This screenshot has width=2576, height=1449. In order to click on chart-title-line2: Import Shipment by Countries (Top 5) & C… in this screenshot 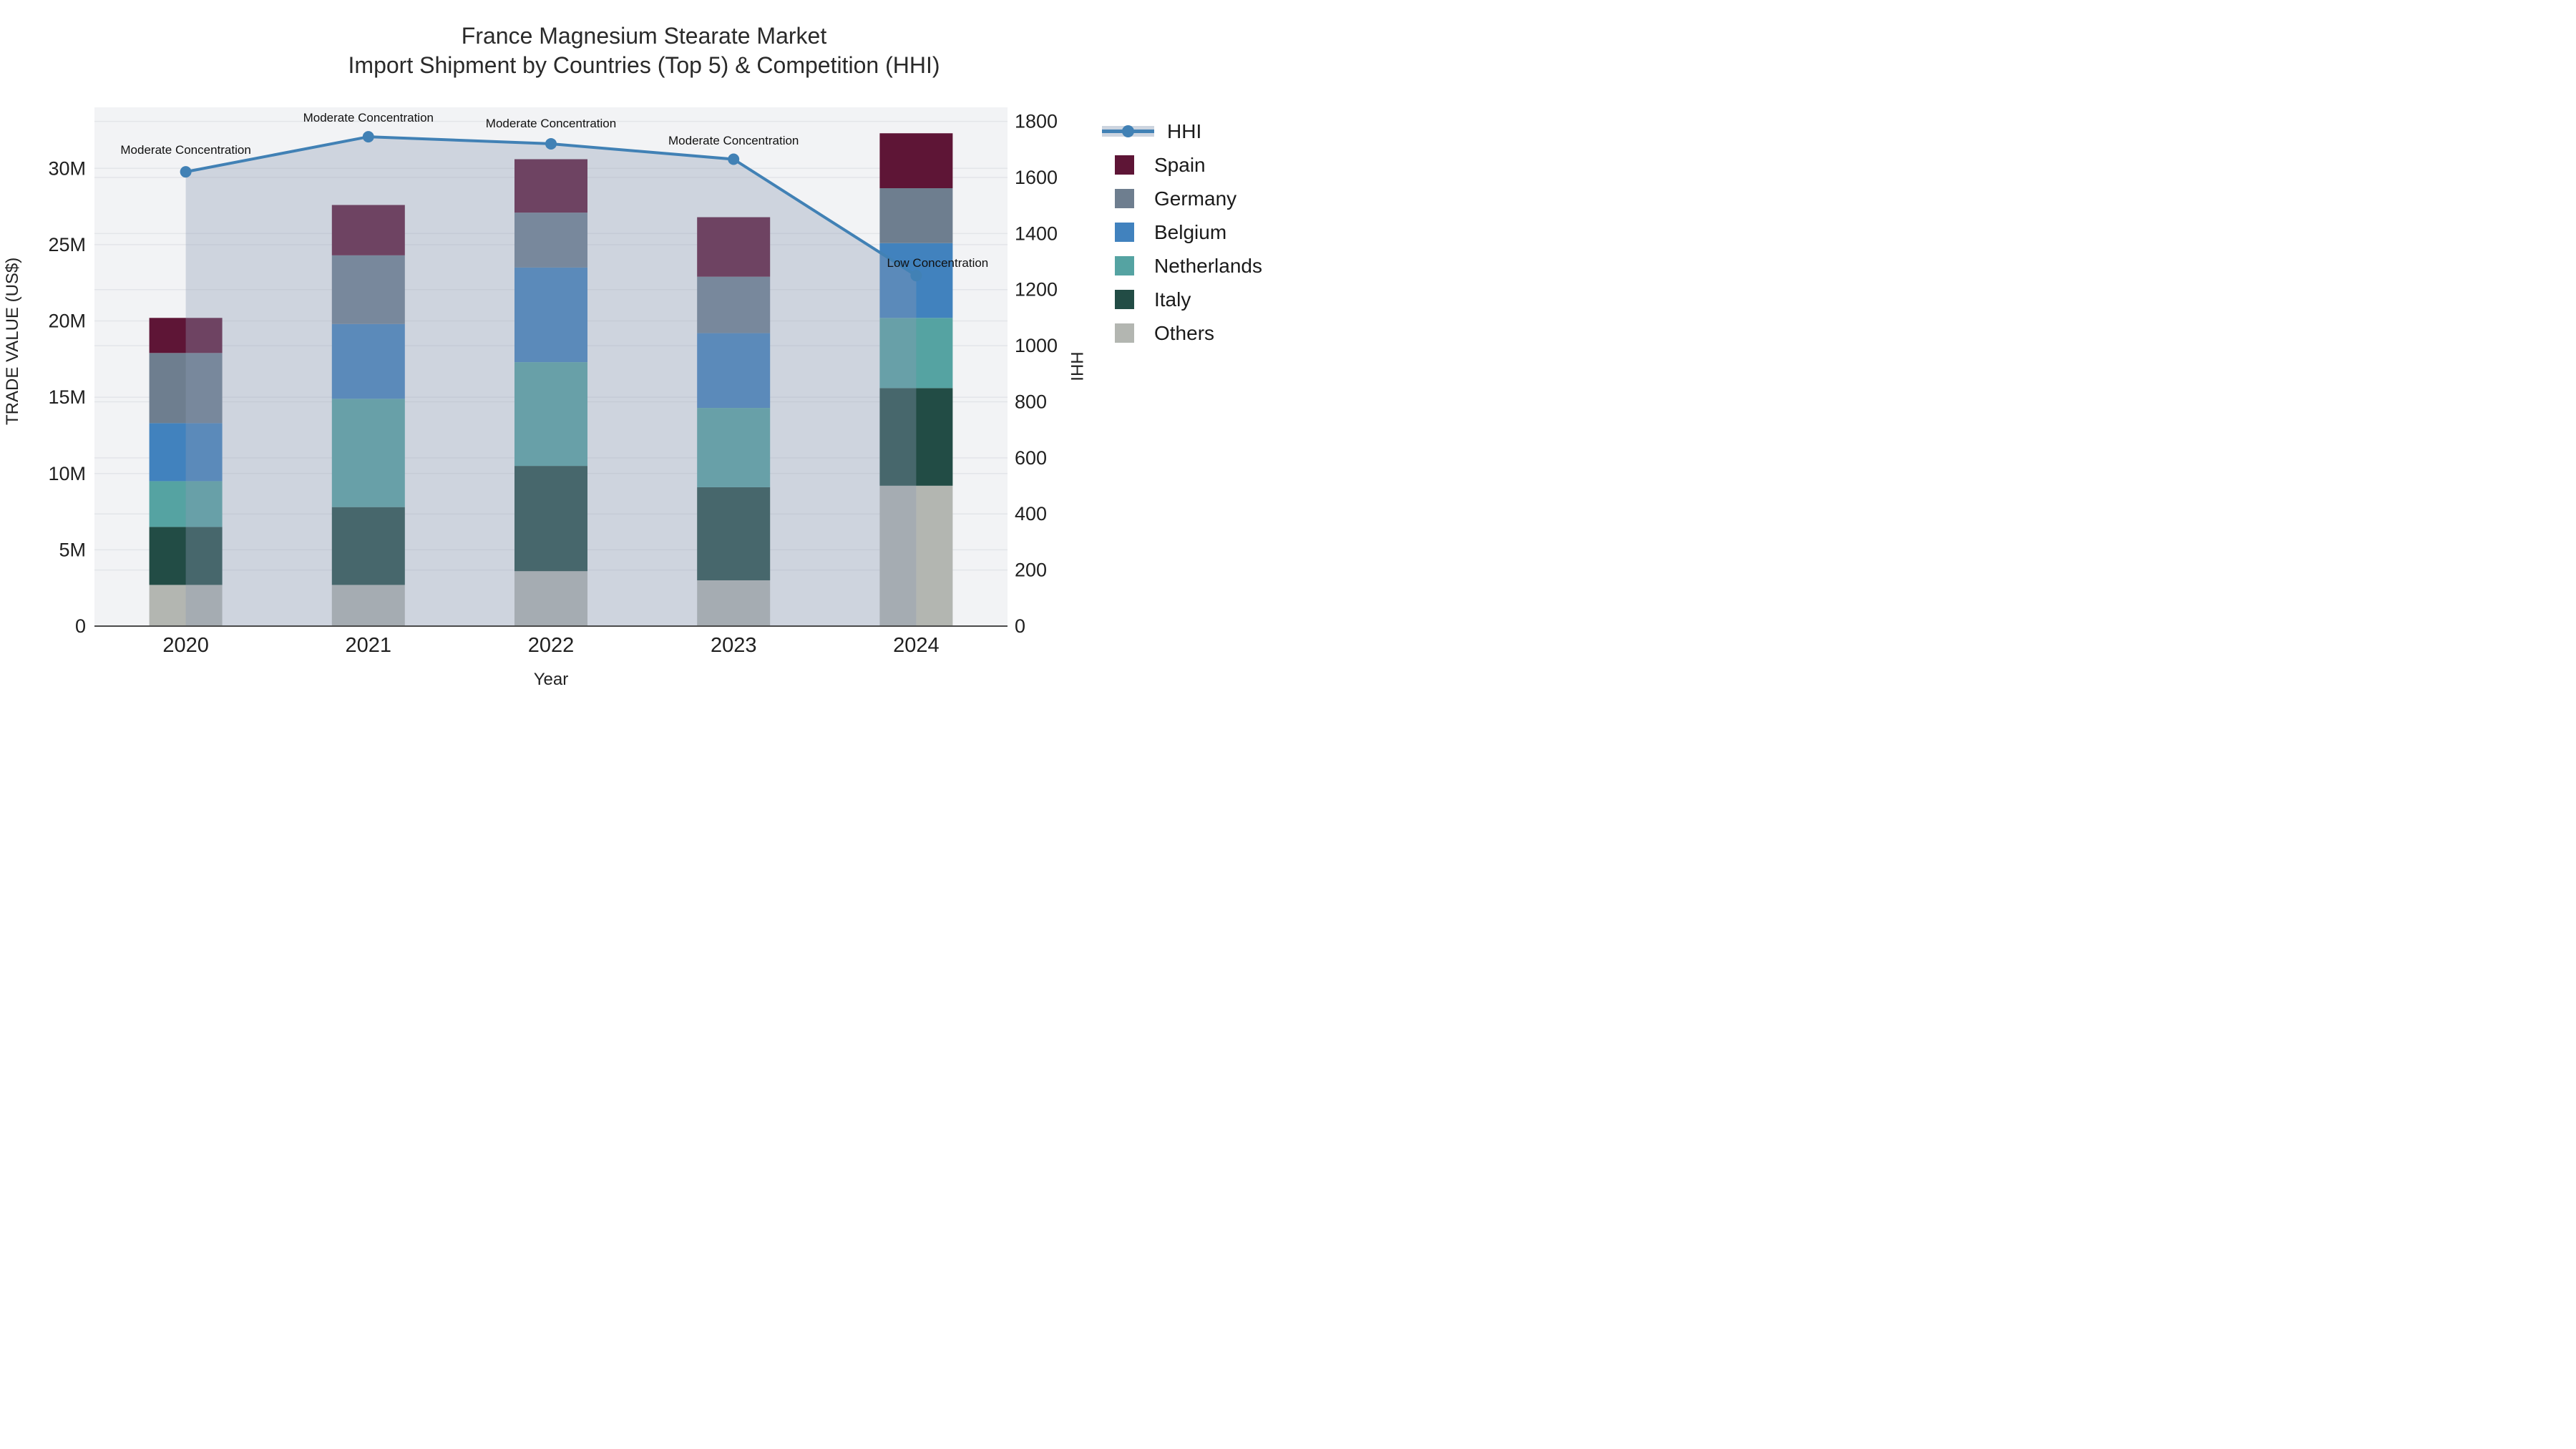, I will do `click(644, 65)`.